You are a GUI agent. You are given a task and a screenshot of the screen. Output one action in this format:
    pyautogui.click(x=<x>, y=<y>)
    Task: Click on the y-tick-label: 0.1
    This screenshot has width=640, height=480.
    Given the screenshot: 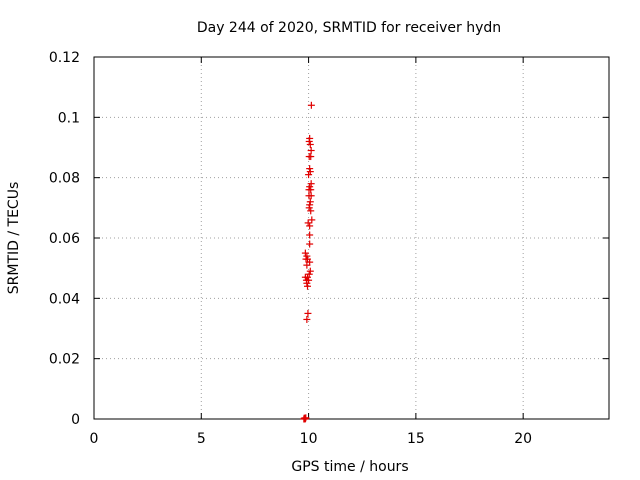 What is the action you would take?
    pyautogui.click(x=69, y=118)
    